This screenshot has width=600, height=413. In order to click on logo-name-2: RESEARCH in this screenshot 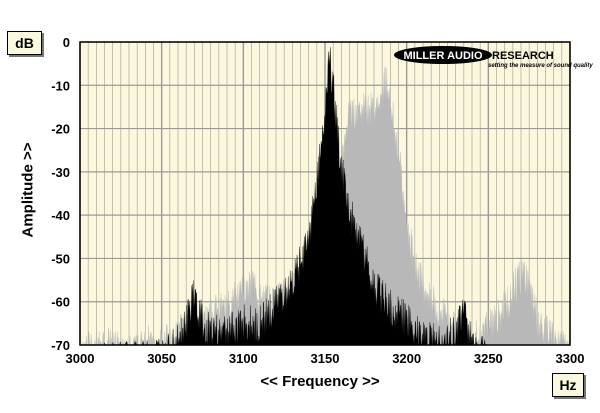, I will do `click(523, 56)`.